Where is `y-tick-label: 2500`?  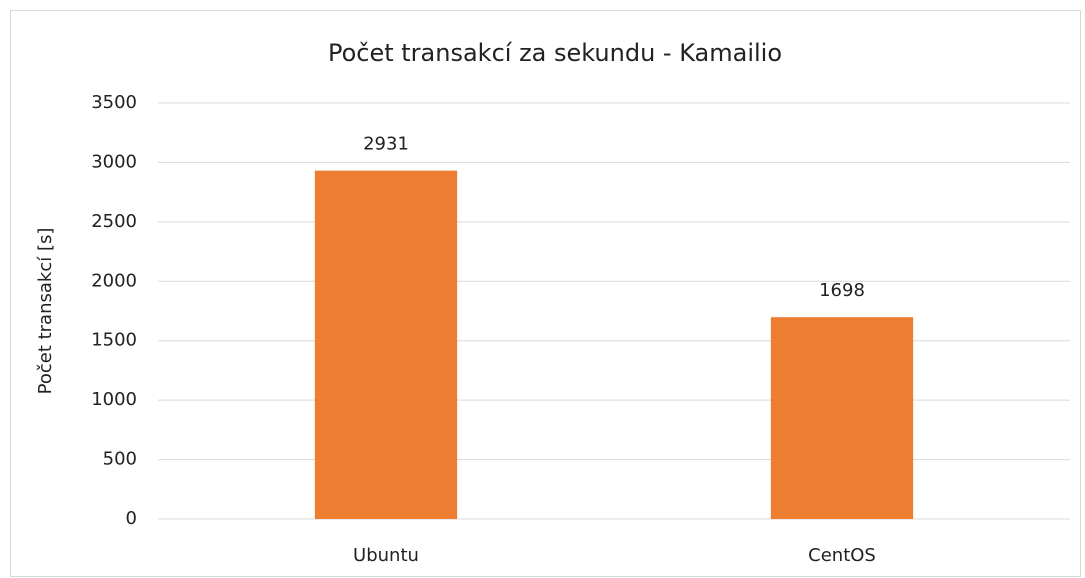 y-tick-label: 2500 is located at coordinates (114, 221).